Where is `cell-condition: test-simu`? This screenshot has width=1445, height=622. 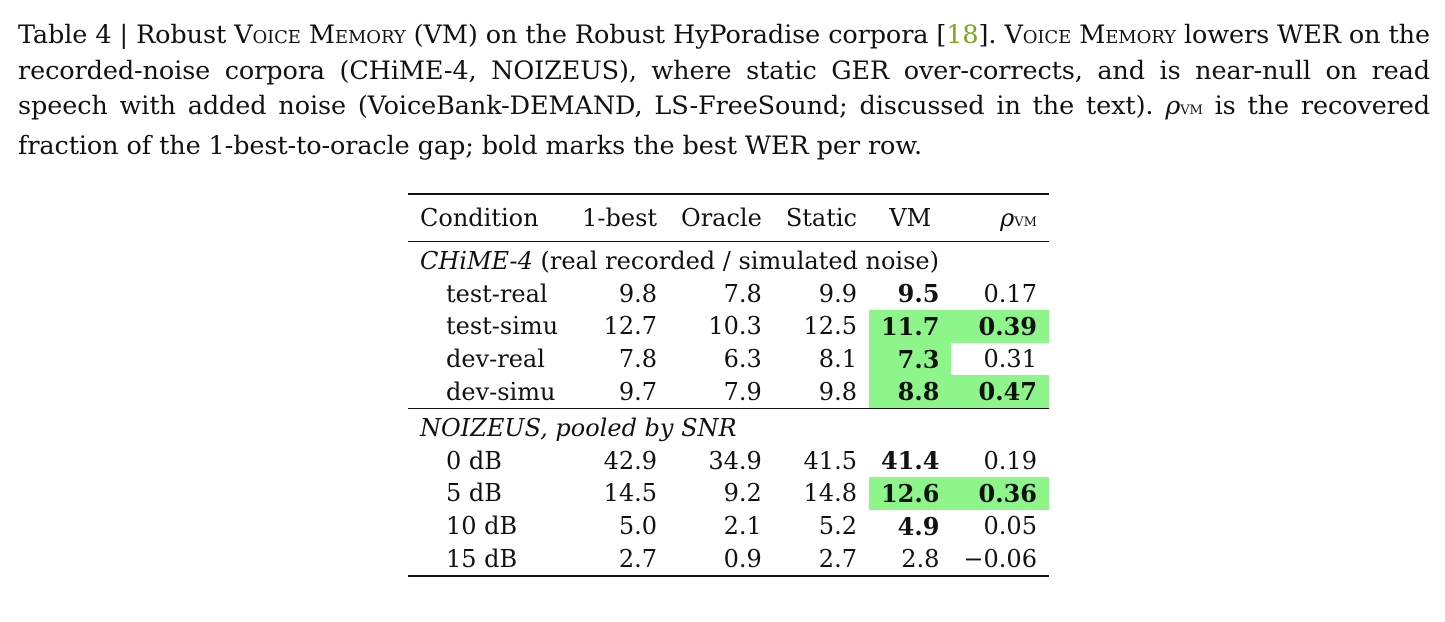 cell-condition: test-simu is located at coordinates (502, 326).